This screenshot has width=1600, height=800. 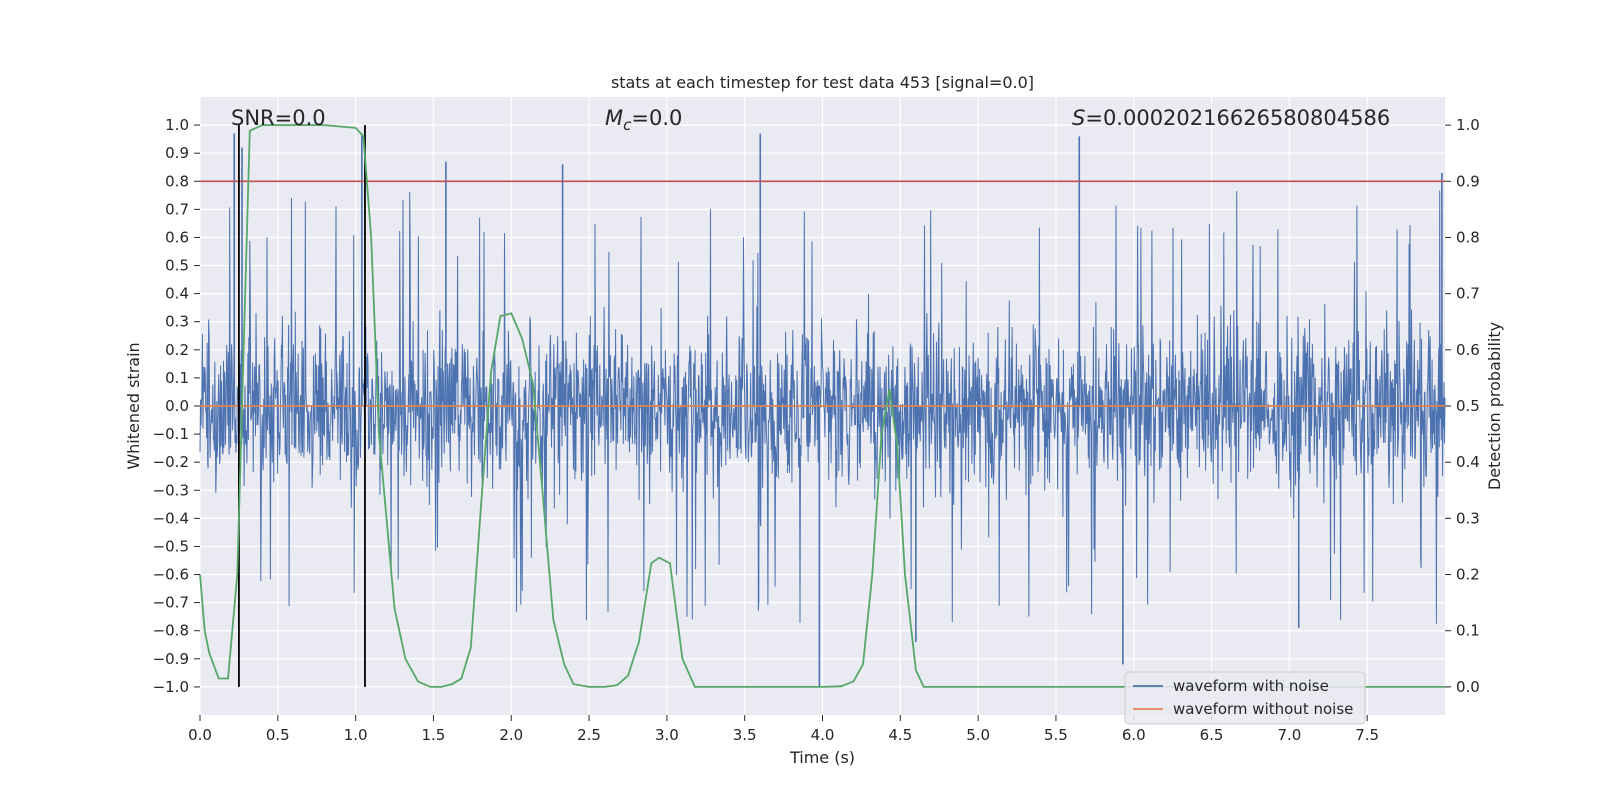 I want to click on legend-entry: waveform with noise, so click(x=1251, y=686).